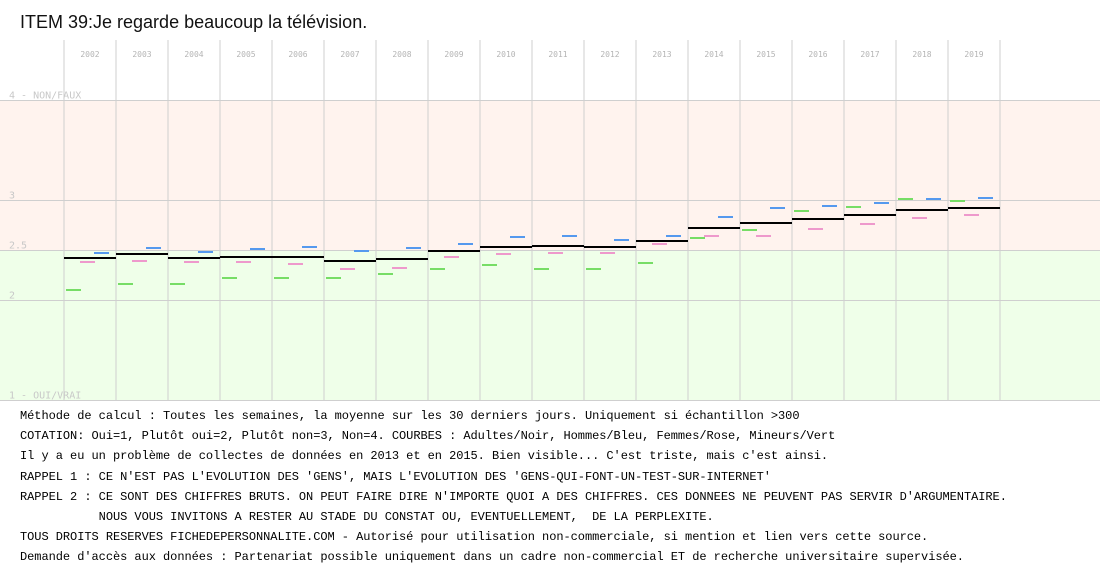 The height and width of the screenshot is (573, 1100). Describe the element at coordinates (869, 54) in the screenshot. I see `x-tick-label: 2017` at that location.